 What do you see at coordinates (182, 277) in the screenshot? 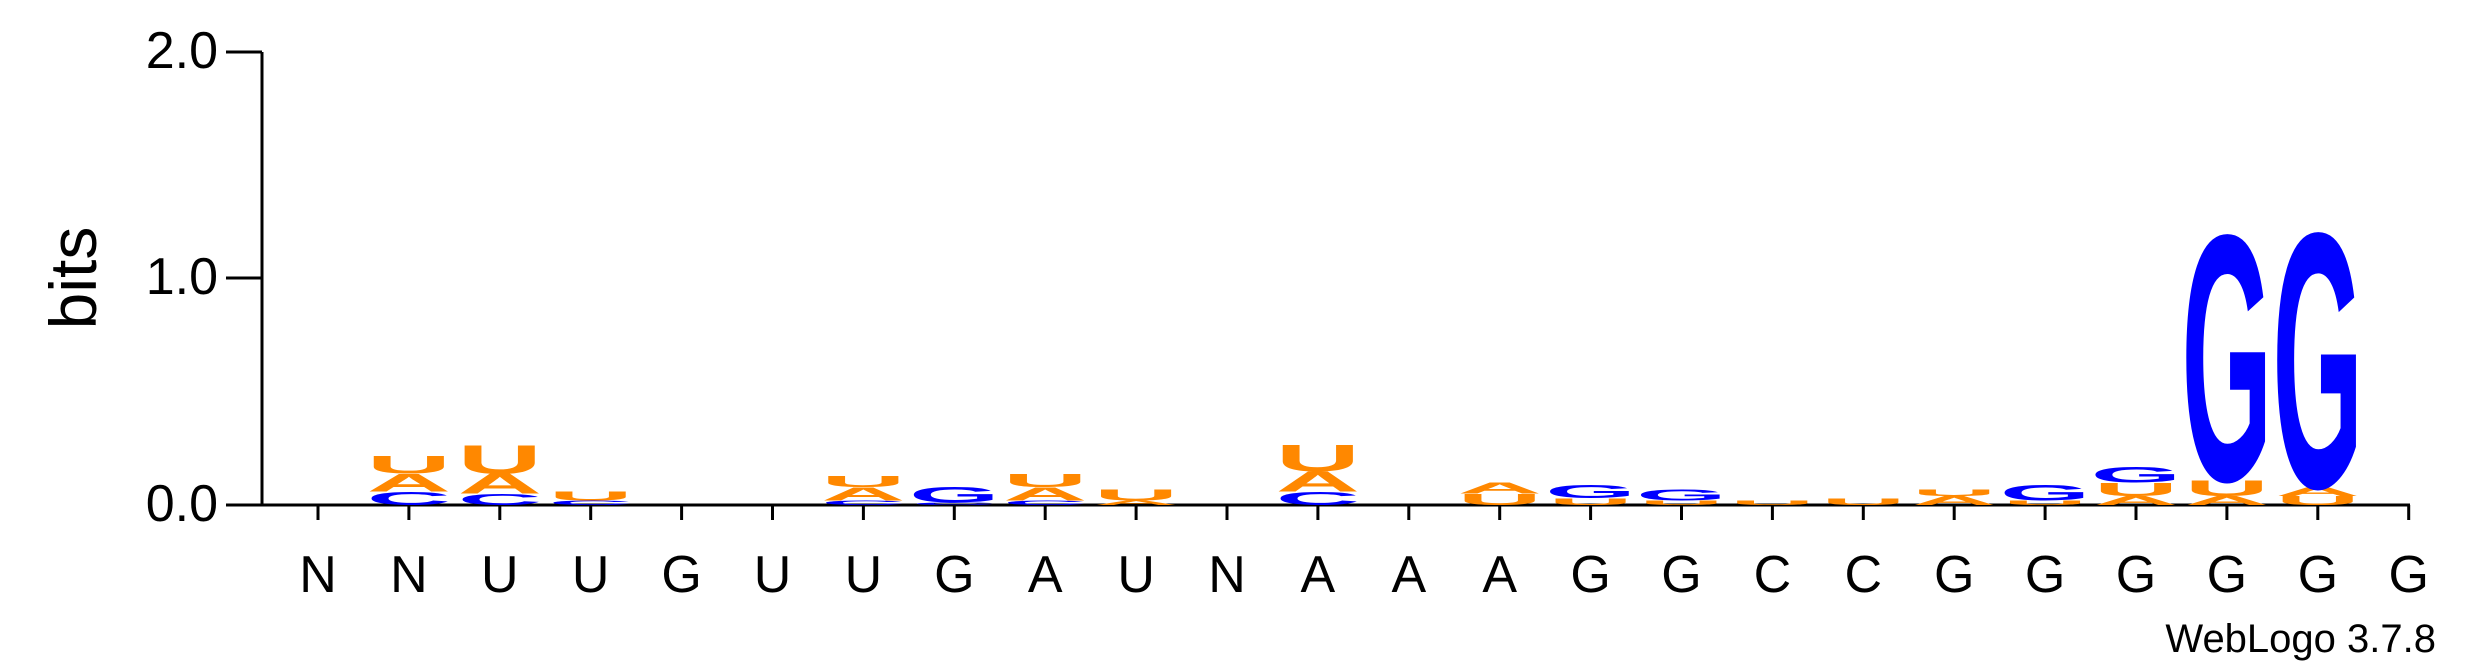
I see `y-tick-label-1: 1.0` at bounding box center [182, 277].